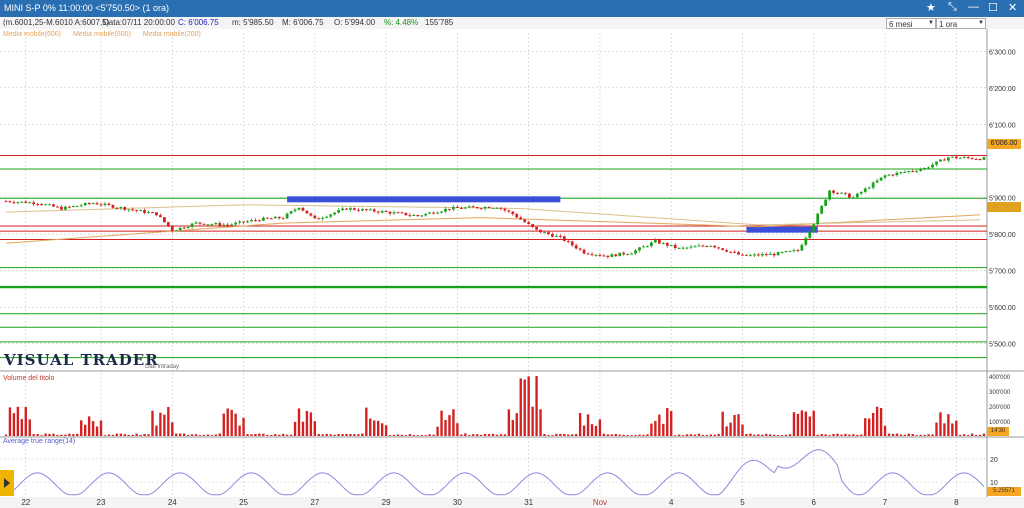  I want to click on ma-legend-2: Media mobile(600), so click(101, 34).